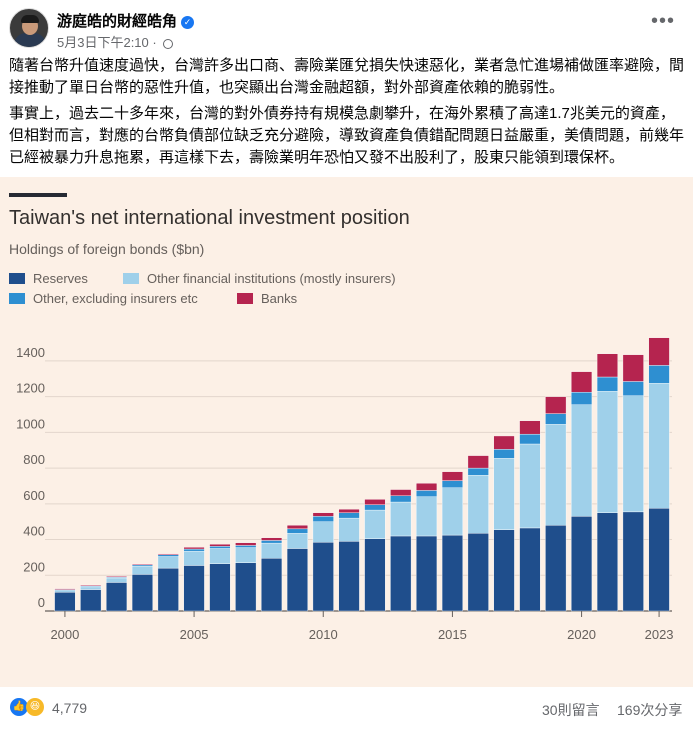  Describe the element at coordinates (34, 566) in the screenshot. I see `y-tick-label: 200` at that location.